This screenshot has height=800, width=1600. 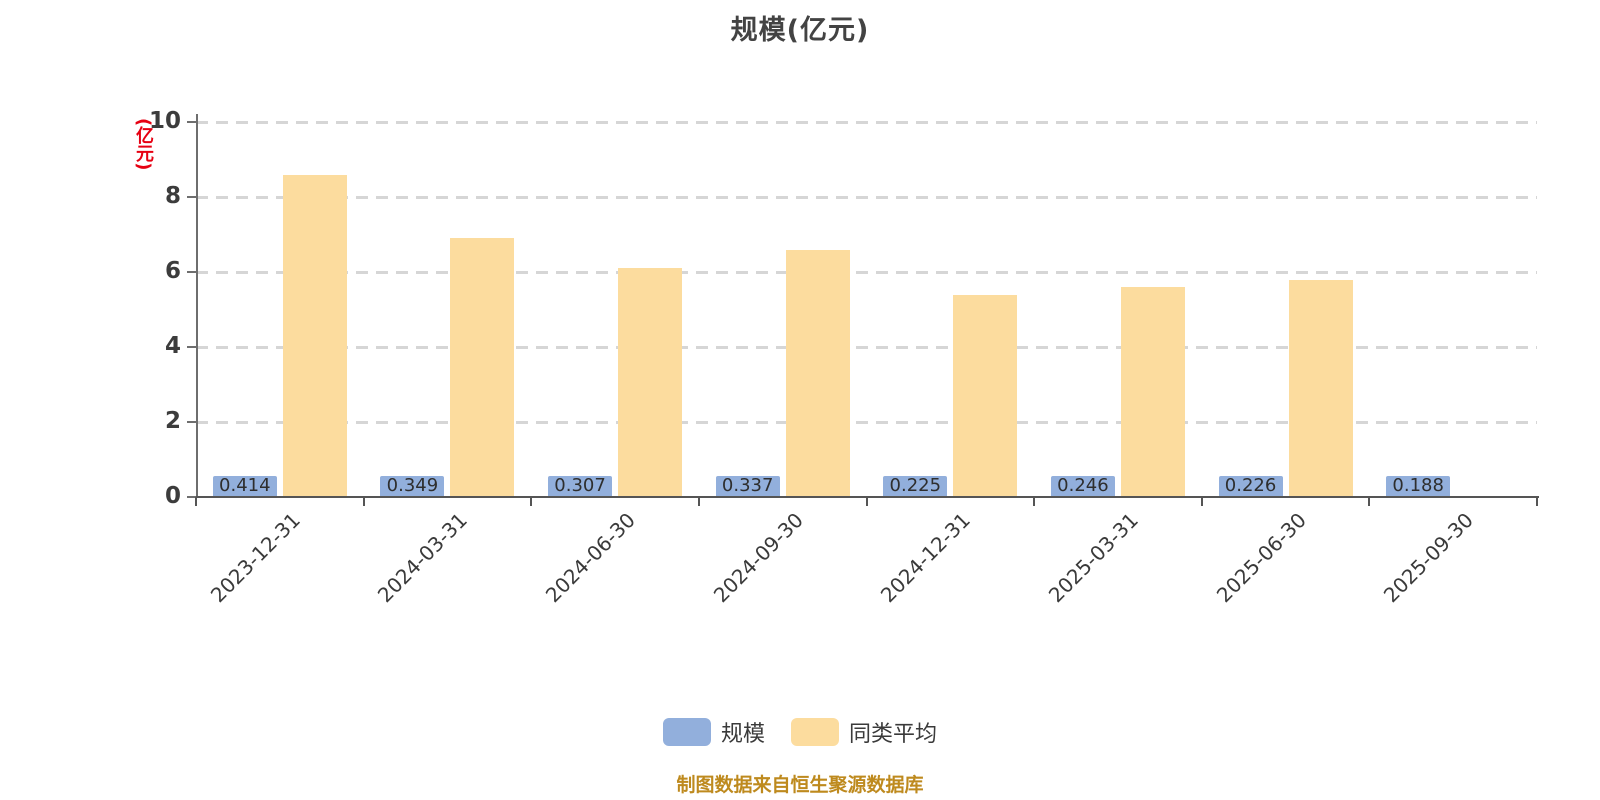 What do you see at coordinates (164, 121) in the screenshot?
I see `y-tick-label-10: 10` at bounding box center [164, 121].